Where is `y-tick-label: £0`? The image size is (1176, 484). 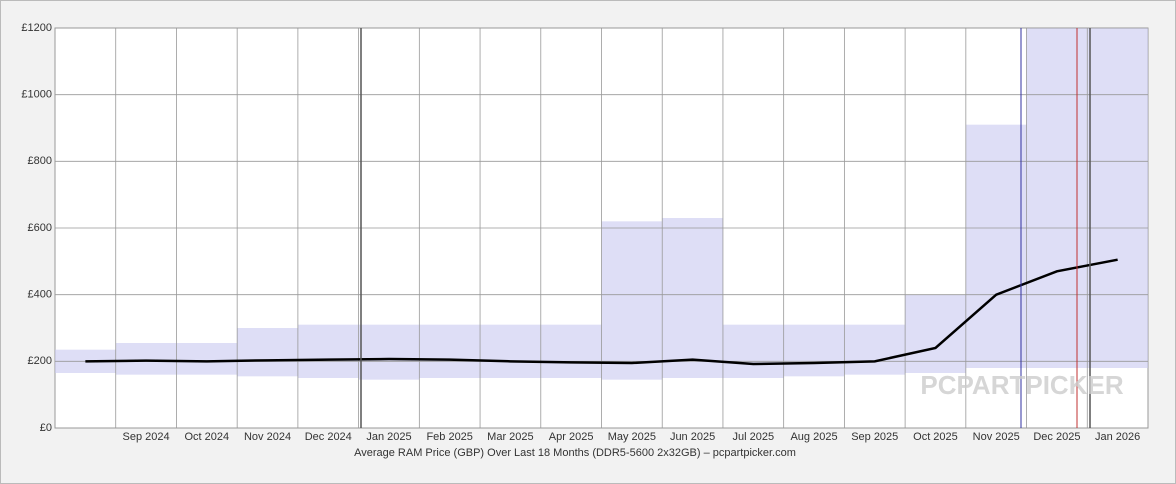 y-tick-label: £0 is located at coordinates (46, 428).